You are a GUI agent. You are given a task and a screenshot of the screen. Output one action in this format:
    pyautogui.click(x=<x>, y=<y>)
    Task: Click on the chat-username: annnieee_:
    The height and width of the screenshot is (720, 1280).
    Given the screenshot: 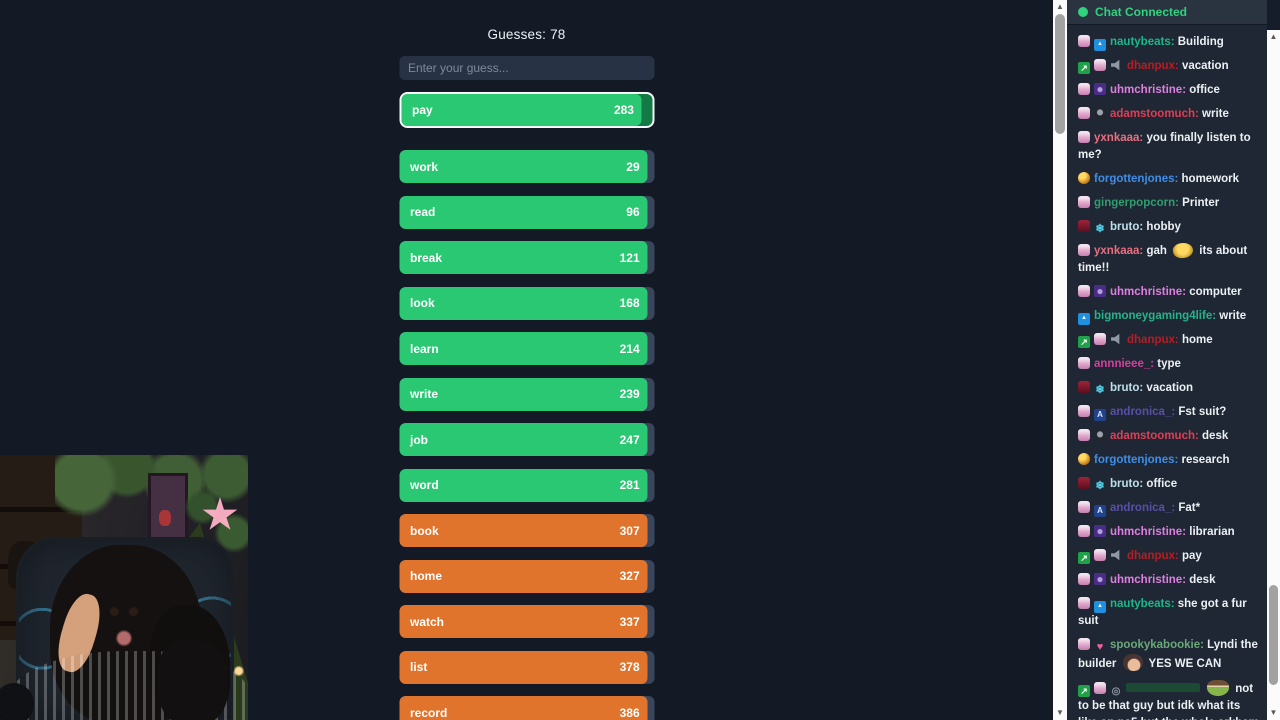 What is the action you would take?
    pyautogui.click(x=1124, y=364)
    